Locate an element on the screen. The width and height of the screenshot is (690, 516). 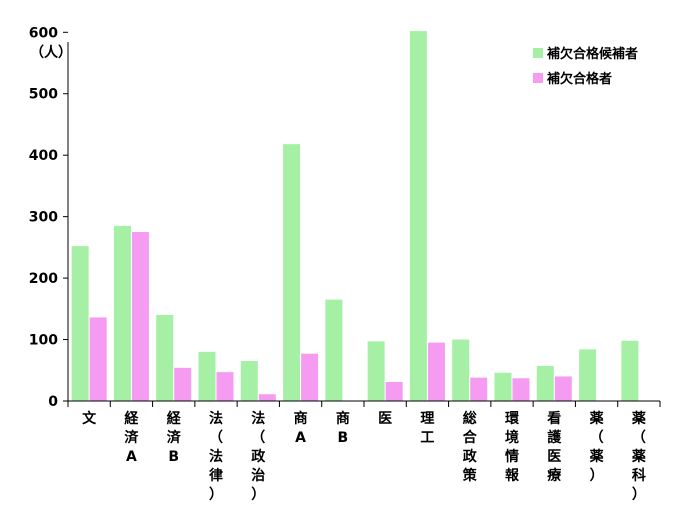
x-tick-label: 薬（薬科） is located at coordinates (639, 456).